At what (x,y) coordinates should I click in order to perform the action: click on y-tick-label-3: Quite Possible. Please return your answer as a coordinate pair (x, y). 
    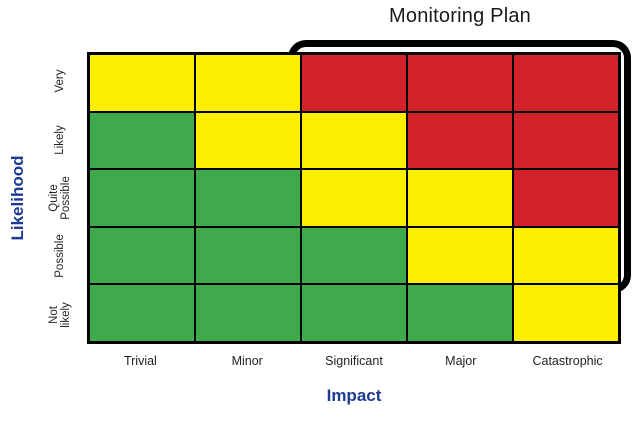
    Looking at the image, I should click on (60, 198).